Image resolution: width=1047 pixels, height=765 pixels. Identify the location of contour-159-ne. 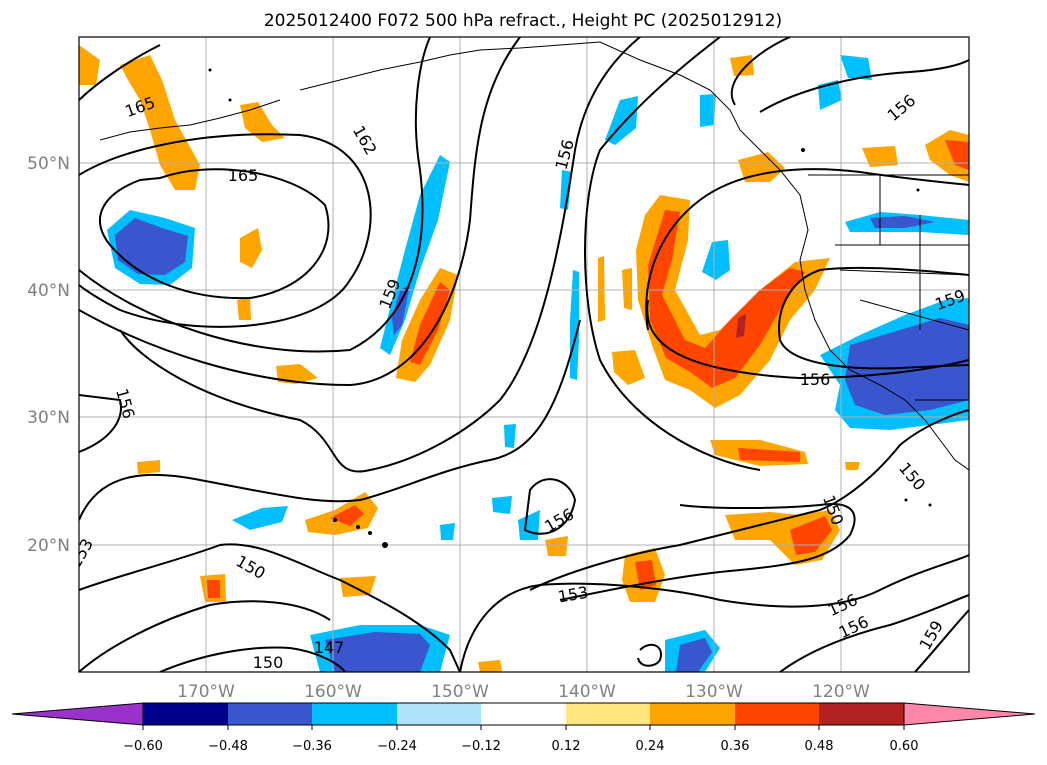
(760, 71).